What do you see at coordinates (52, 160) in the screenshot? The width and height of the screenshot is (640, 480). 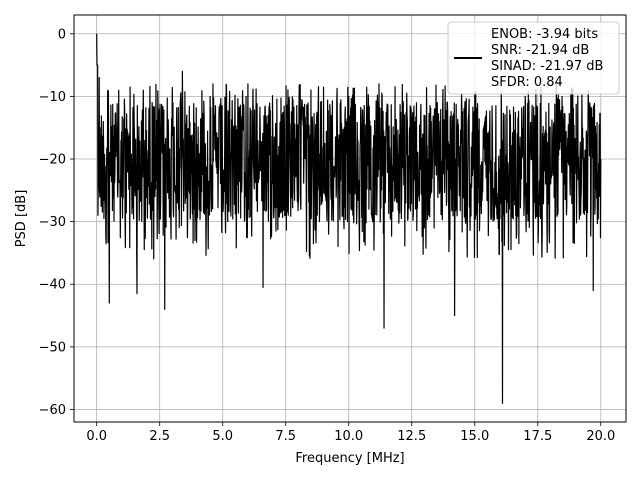 I see `y-tick-label: −20` at bounding box center [52, 160].